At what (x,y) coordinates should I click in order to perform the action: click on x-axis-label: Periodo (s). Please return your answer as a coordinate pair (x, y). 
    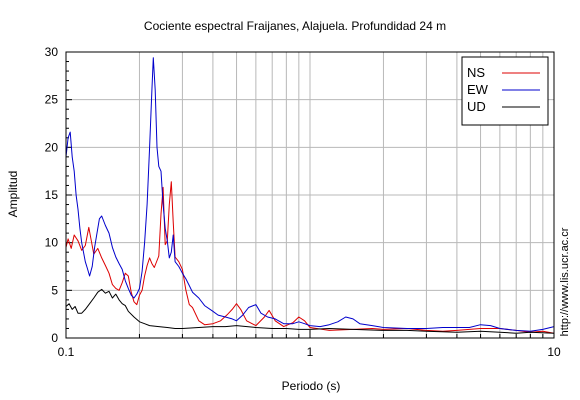
    Looking at the image, I should click on (311, 386).